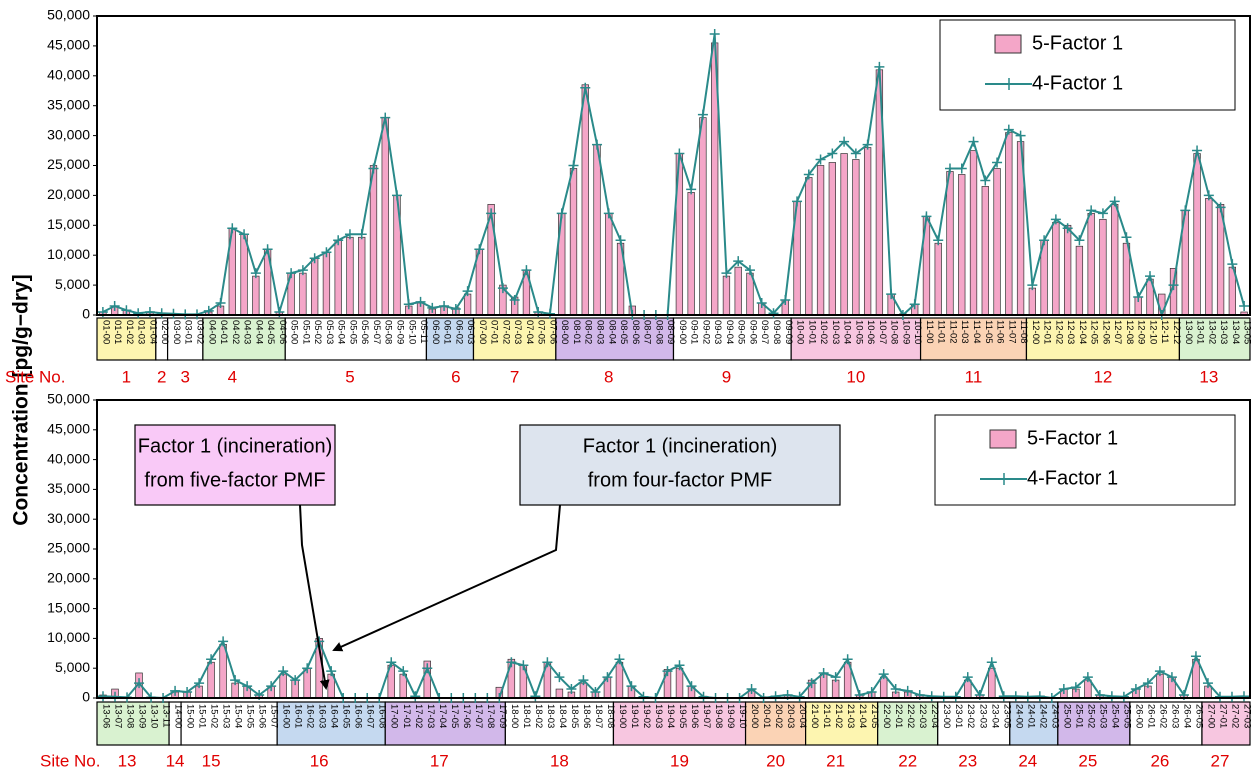  I want to click on x-tick-label: 03-01, so click(188, 332).